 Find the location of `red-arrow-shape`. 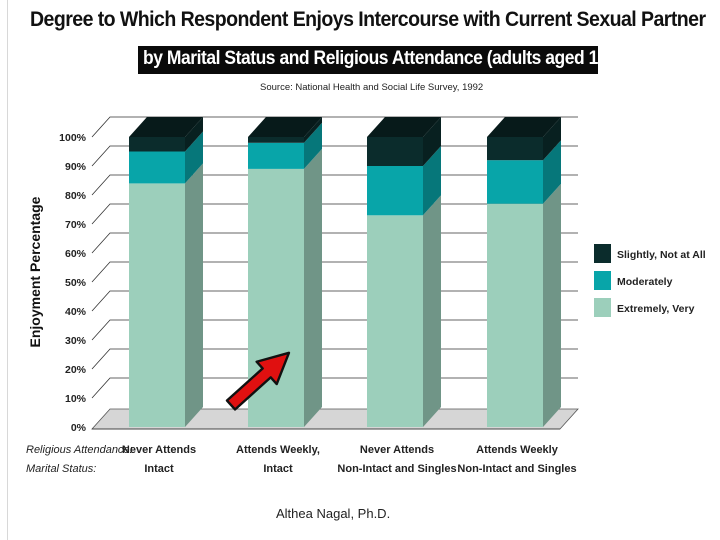

red-arrow-shape is located at coordinates (258, 381).